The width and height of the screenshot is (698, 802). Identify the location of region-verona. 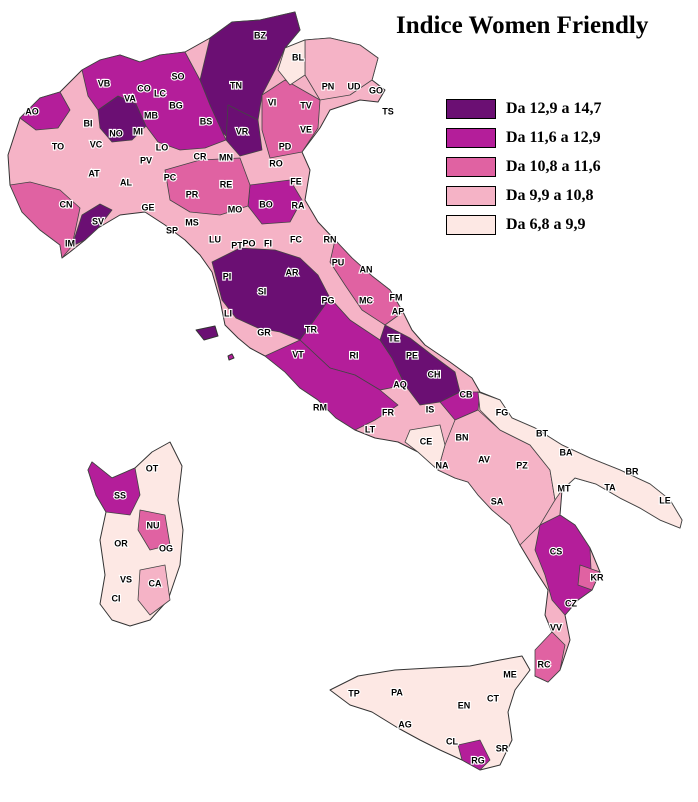
(244, 130).